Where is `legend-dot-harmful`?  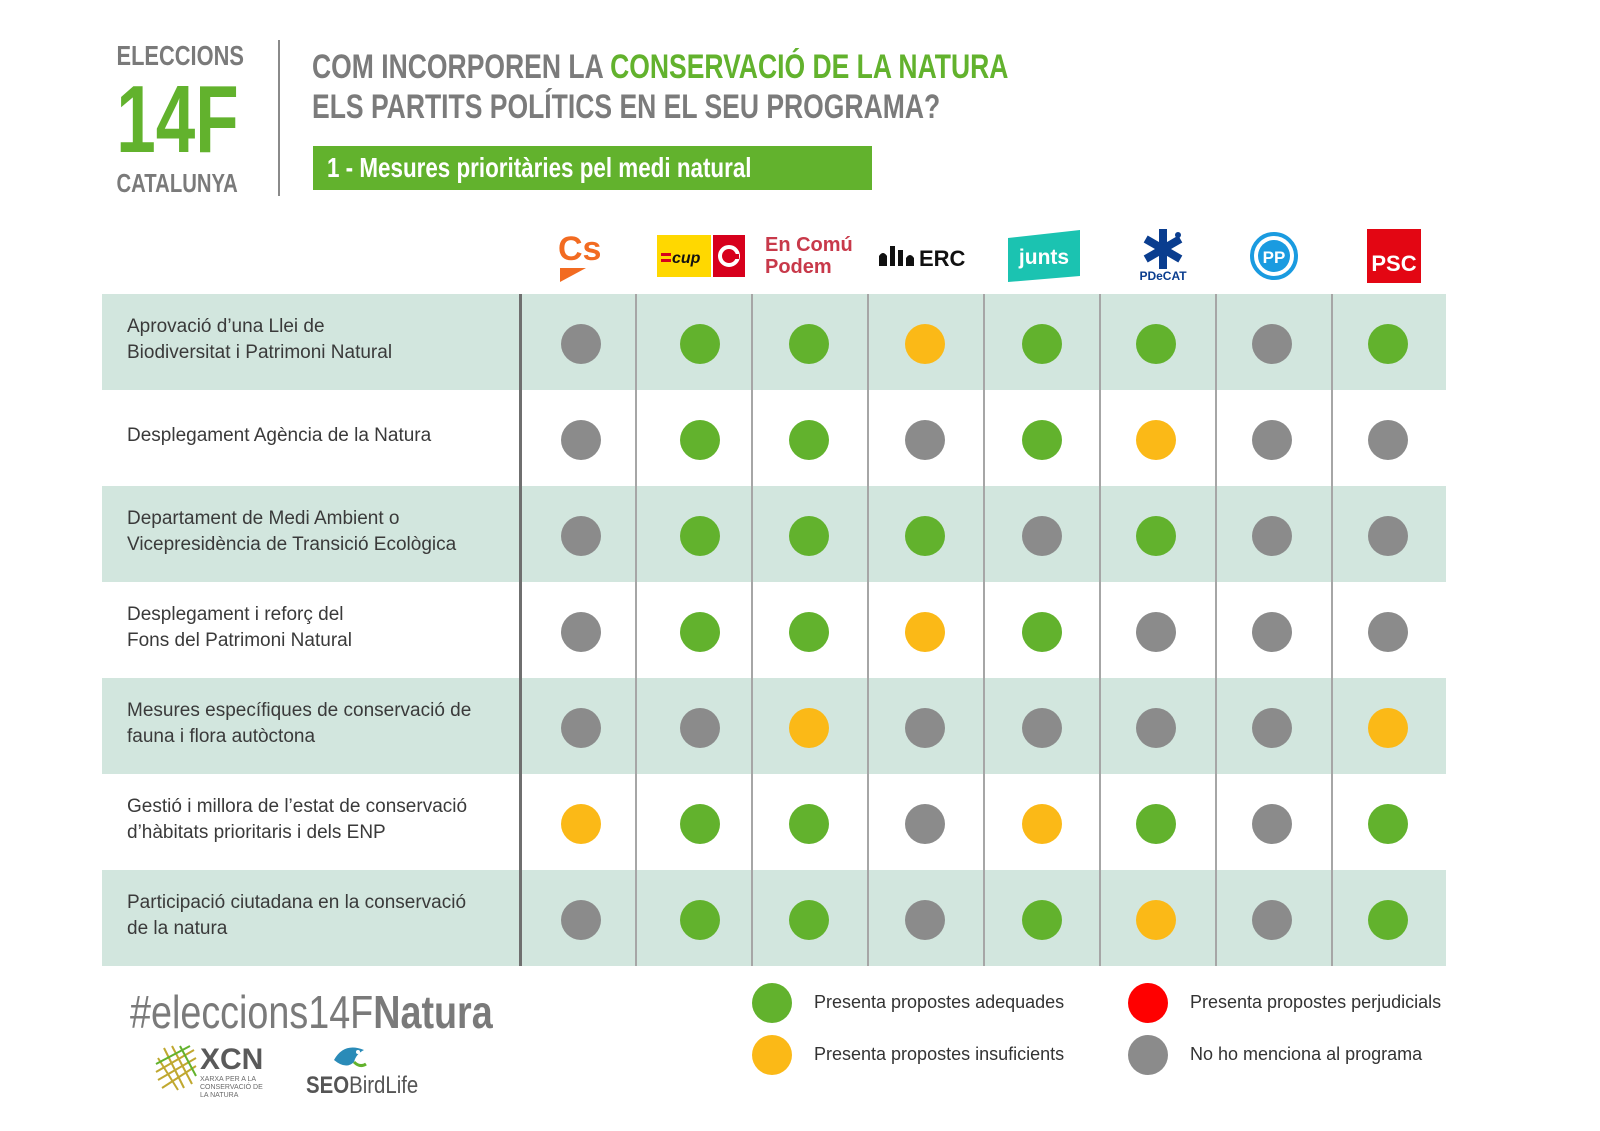
legend-dot-harmful is located at coordinates (1148, 1003).